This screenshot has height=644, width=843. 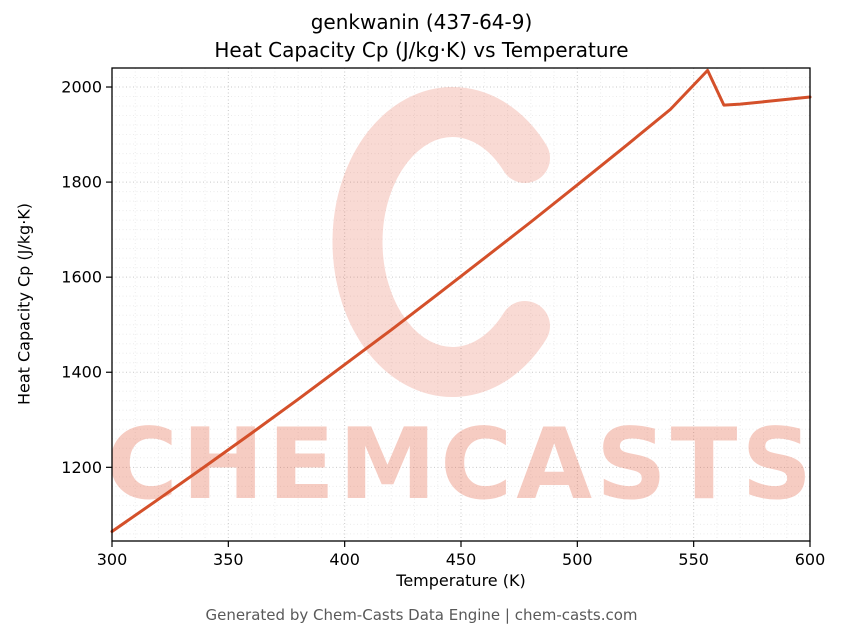 I want to click on y-tick-label: 1600, so click(x=81, y=277).